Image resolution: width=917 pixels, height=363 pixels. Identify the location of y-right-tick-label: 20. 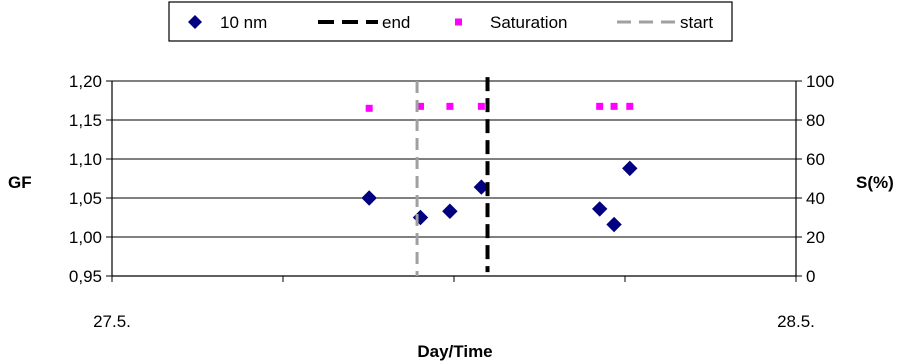
(815, 237).